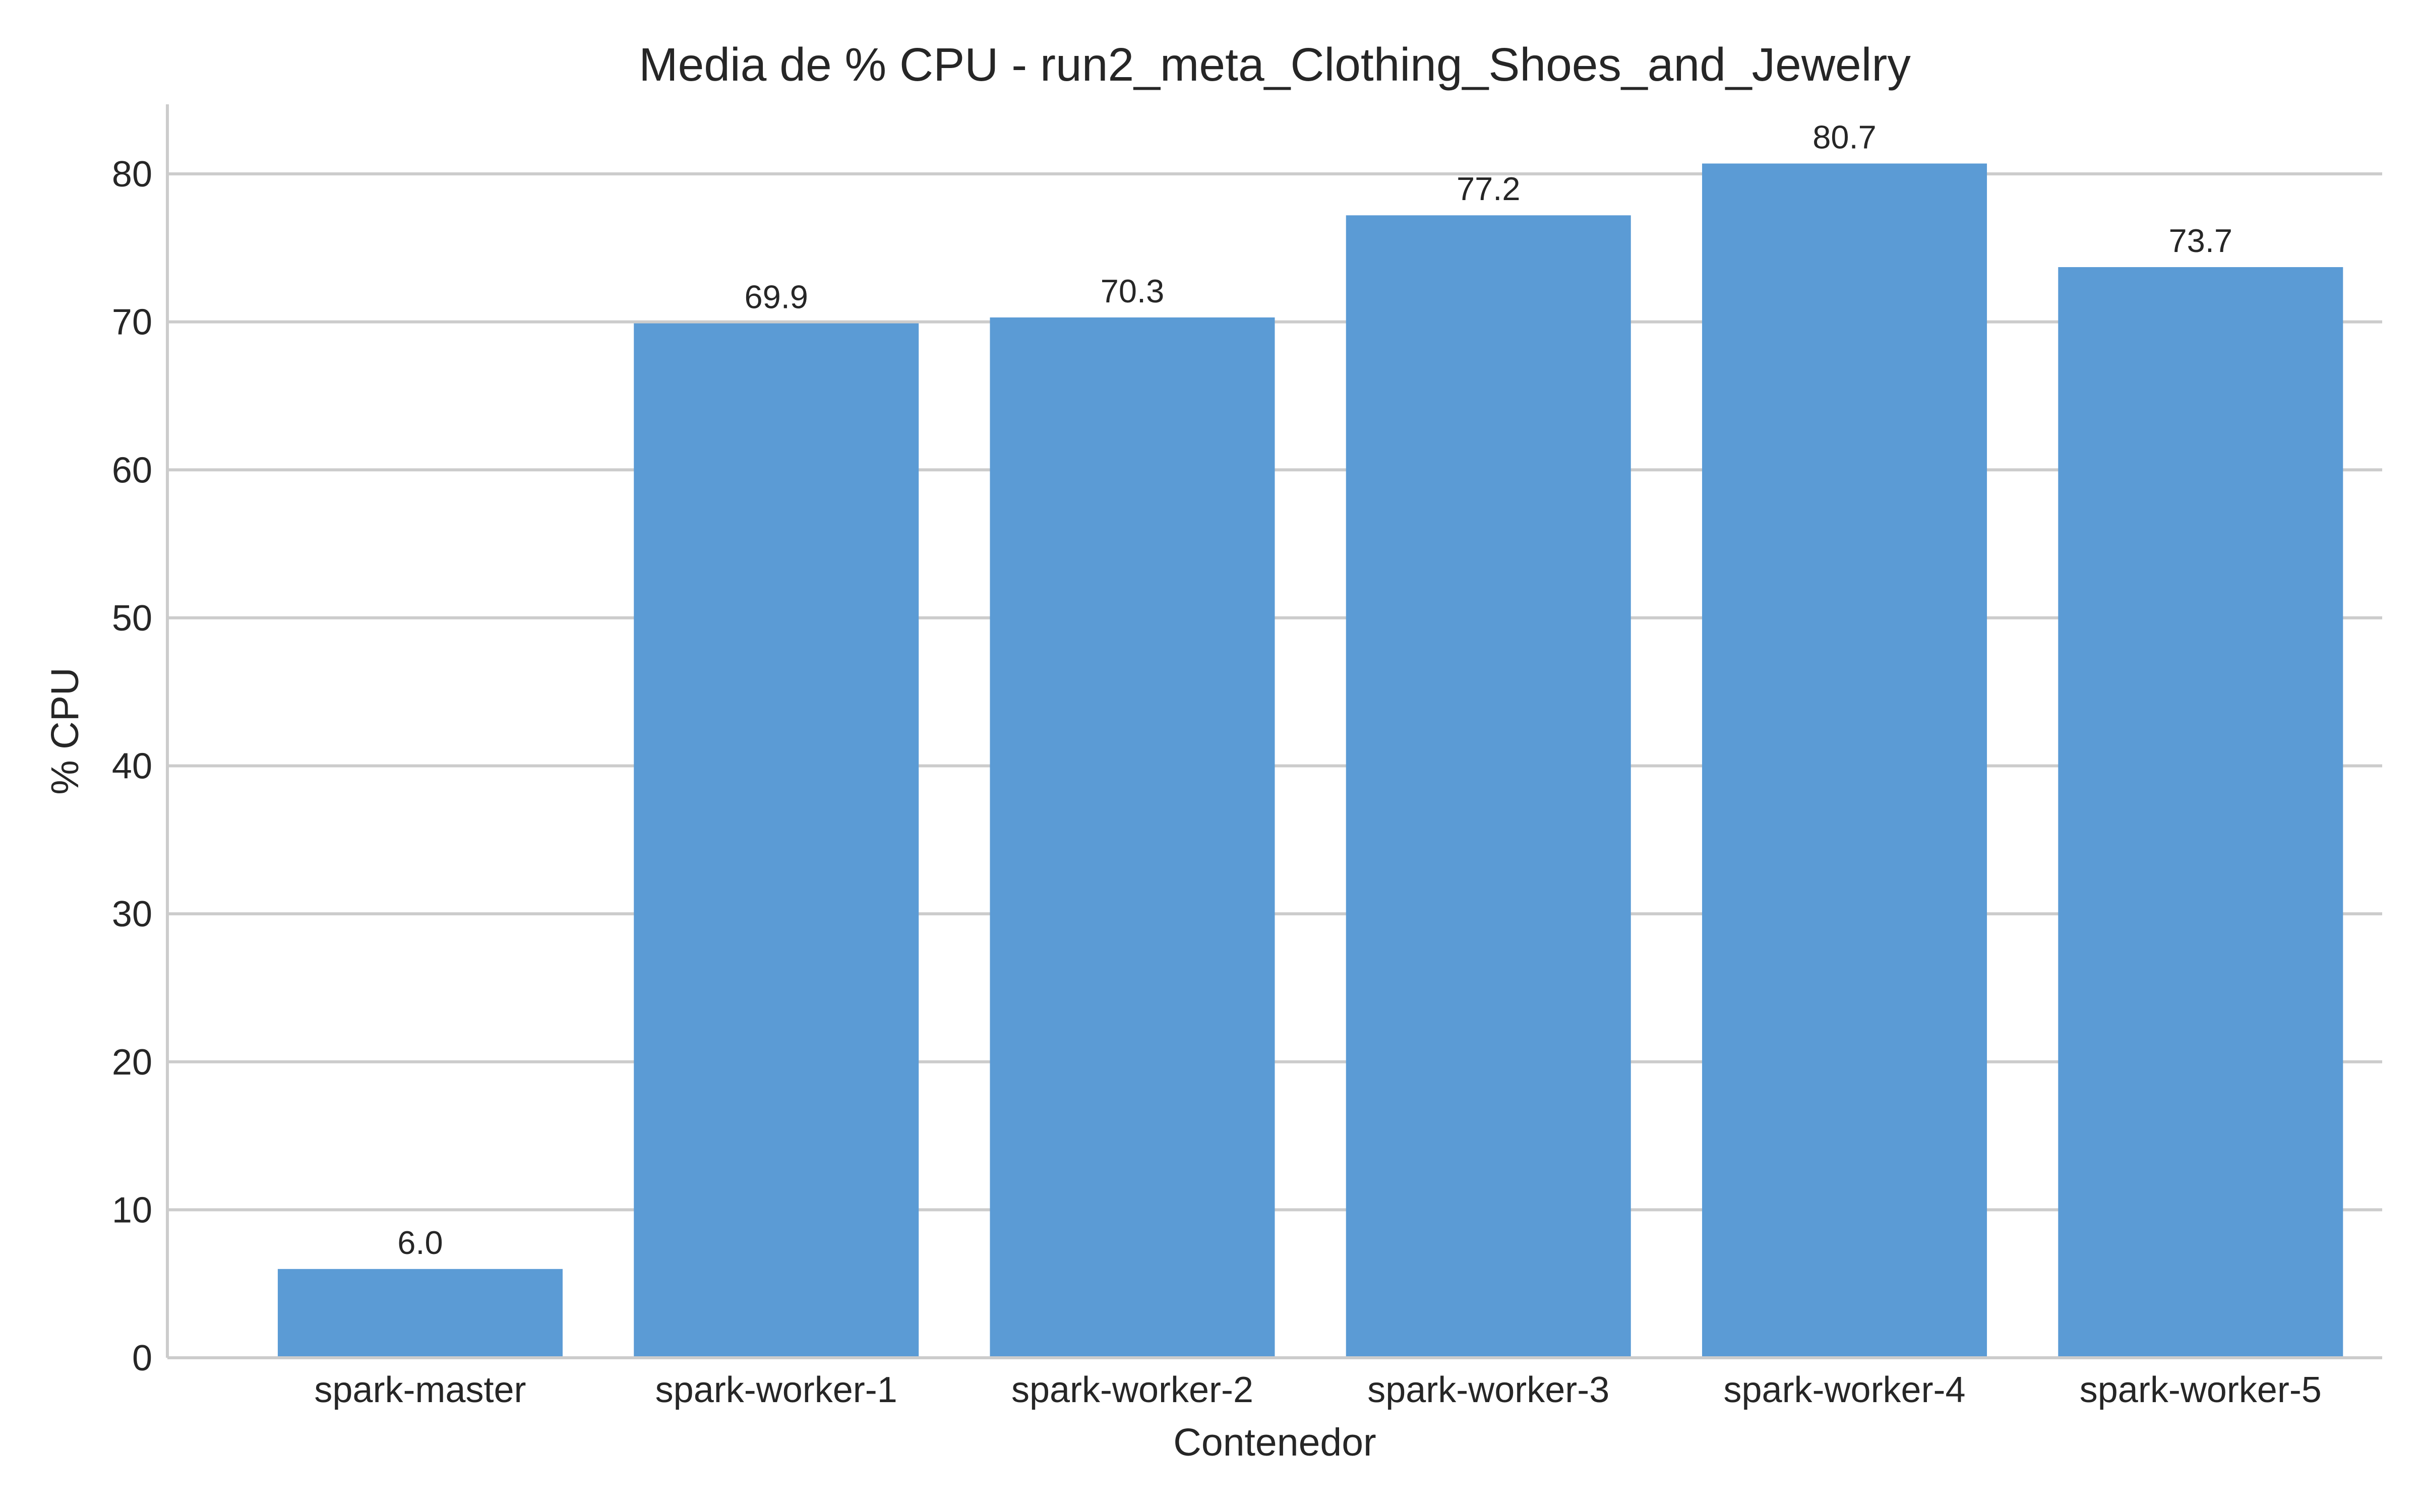 This screenshot has height=1512, width=2420. What do you see at coordinates (1488, 1390) in the screenshot?
I see `x-tick-label: spark-worker-3` at bounding box center [1488, 1390].